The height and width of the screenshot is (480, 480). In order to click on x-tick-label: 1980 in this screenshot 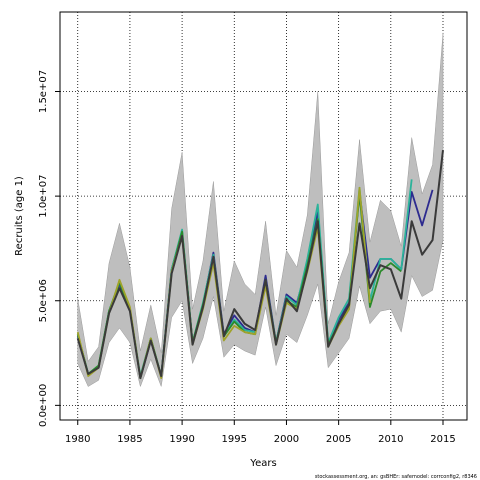, I will do `click(77, 439)`.